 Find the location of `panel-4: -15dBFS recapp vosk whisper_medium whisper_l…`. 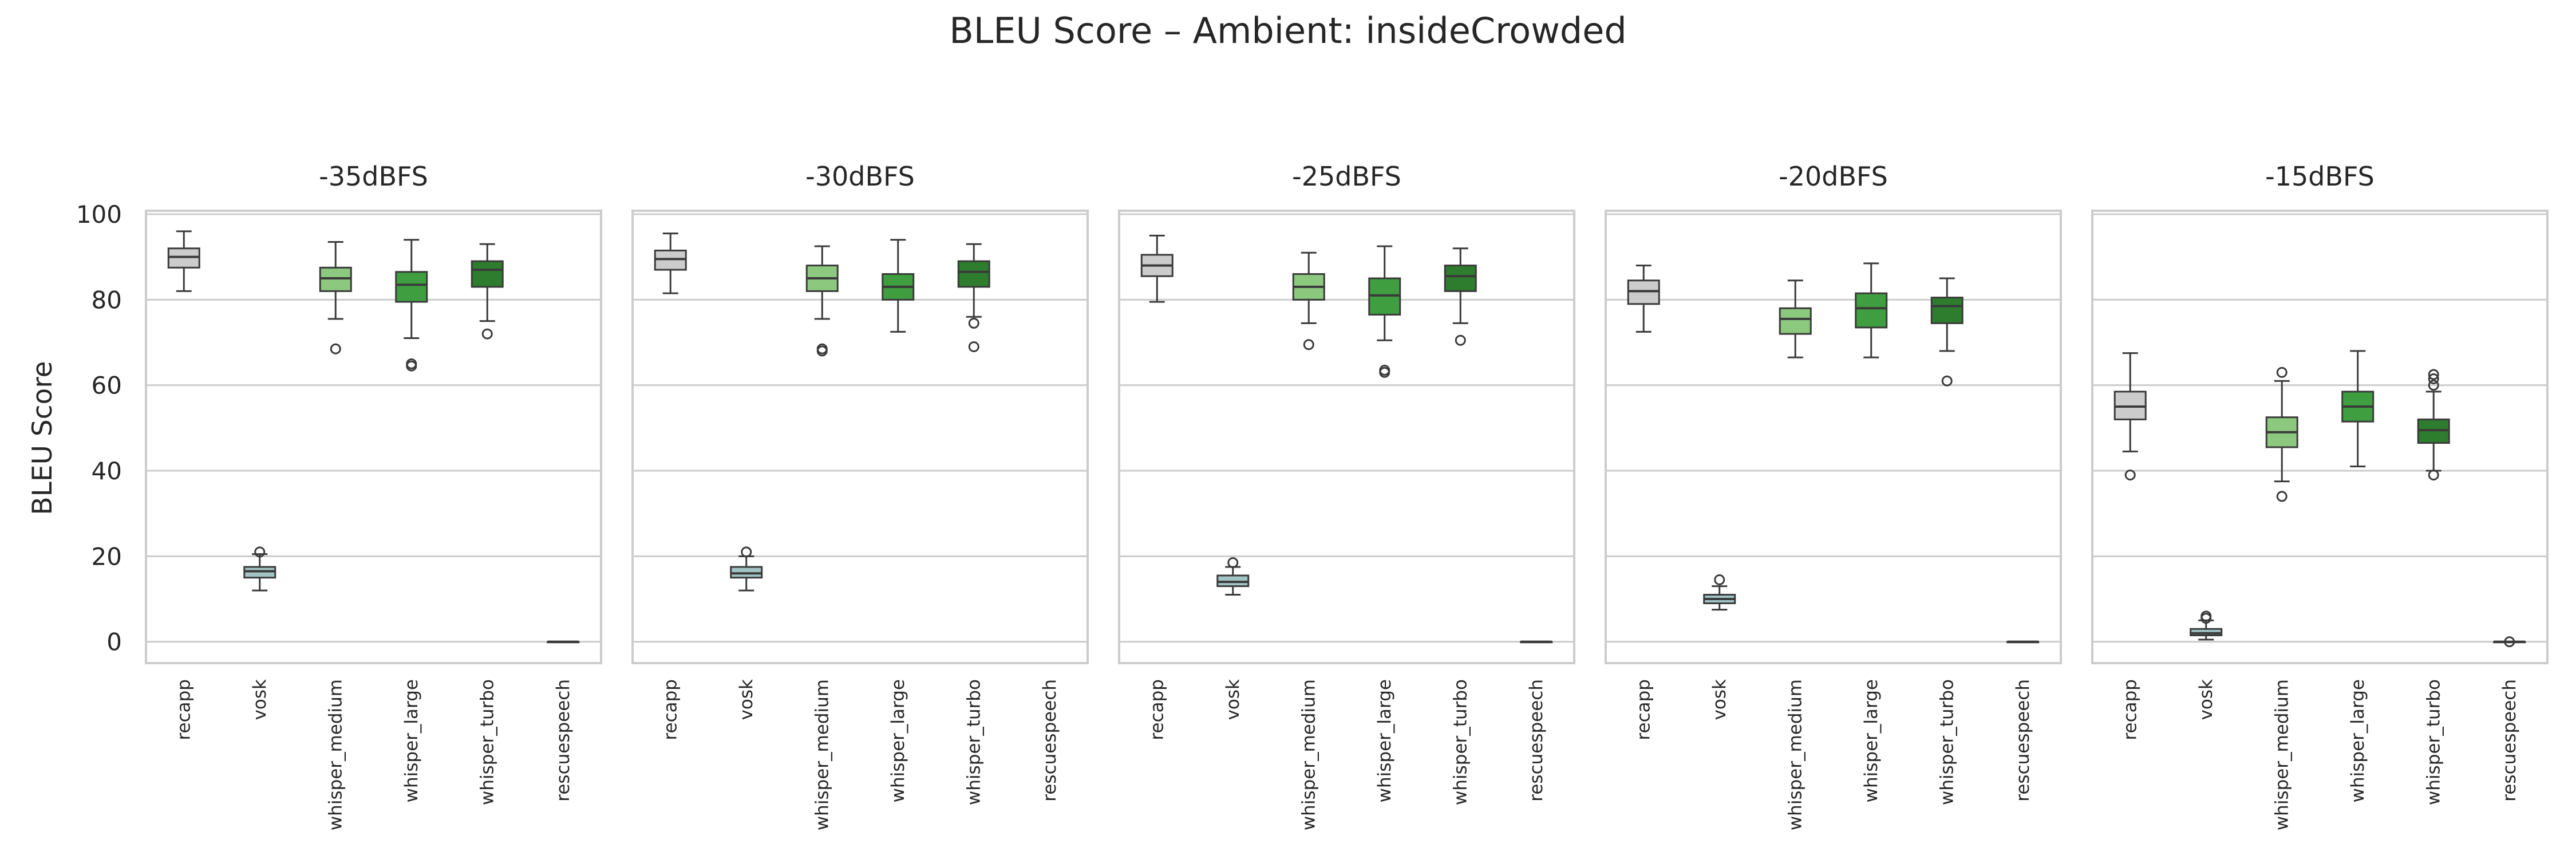

panel-4: -15dBFS recapp vosk whisper_medium whisper_l… is located at coordinates (2320, 495).